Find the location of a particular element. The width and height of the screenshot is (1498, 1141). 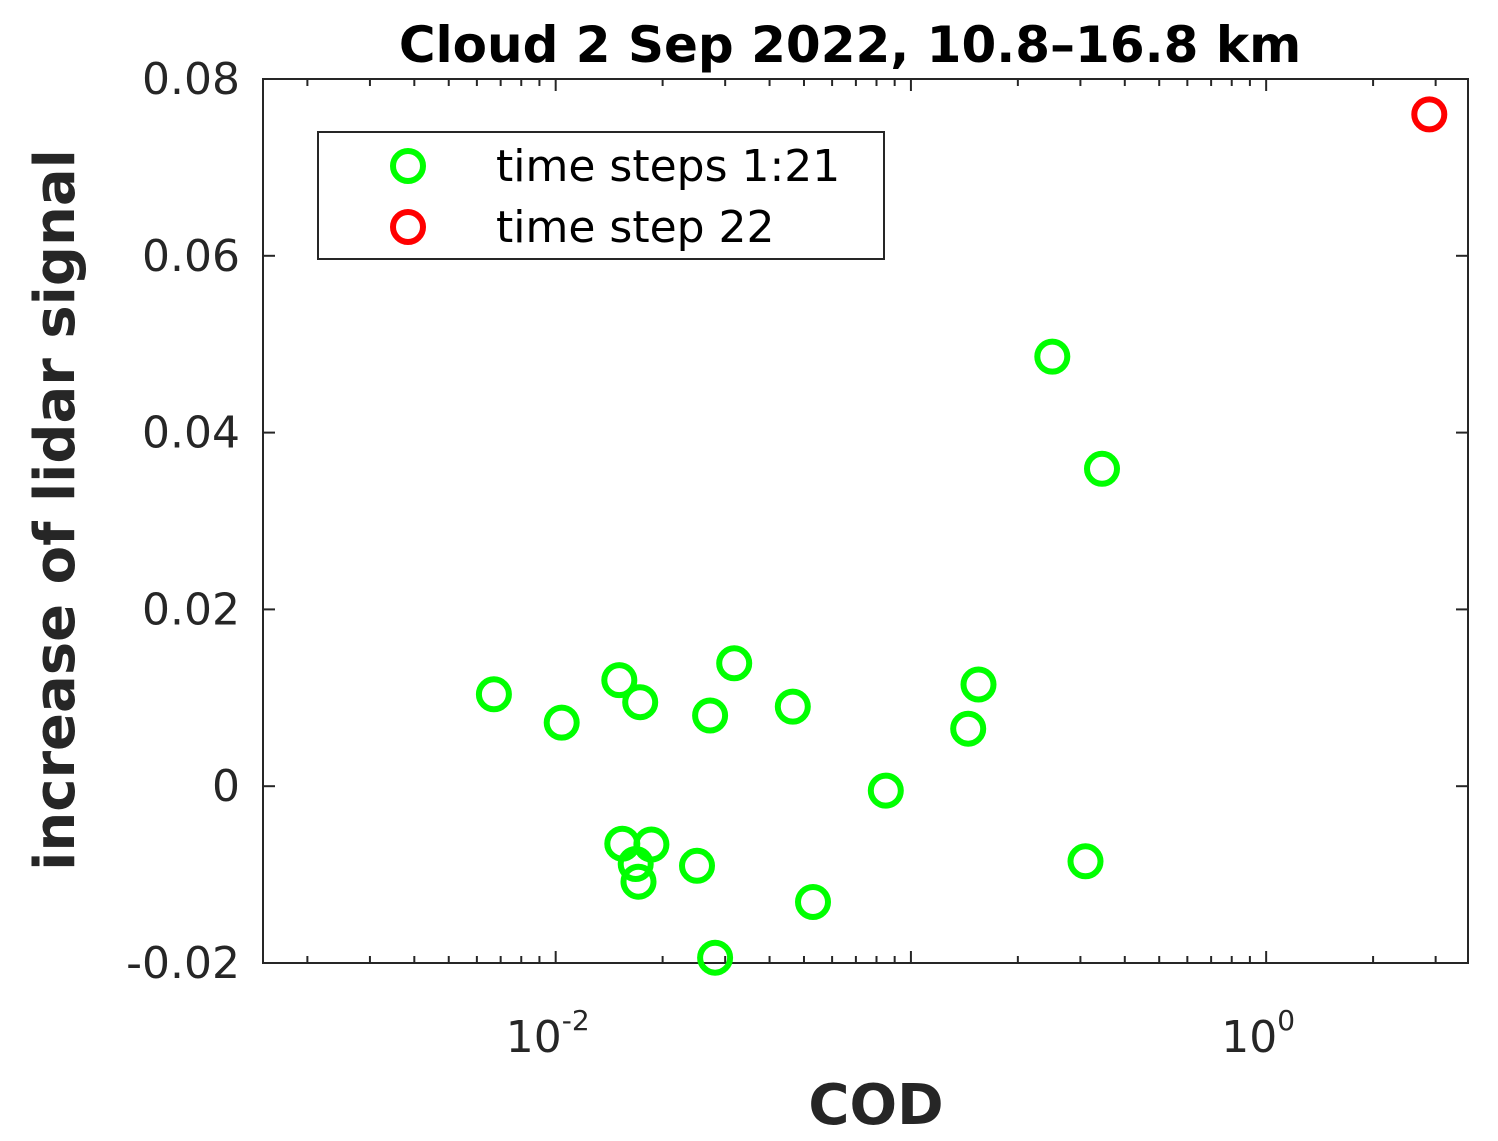

legend-label-series-1: time steps 1:21 is located at coordinates (668, 166).